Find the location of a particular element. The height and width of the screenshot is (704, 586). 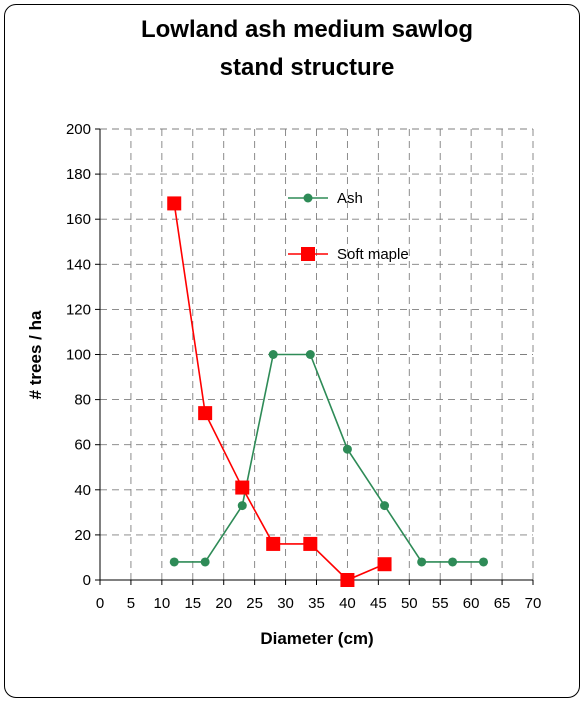

x-tick-labels: 0 5 10 15 20 25 30 35 40 45 50 55 60 65 70 is located at coordinates (319, 603).